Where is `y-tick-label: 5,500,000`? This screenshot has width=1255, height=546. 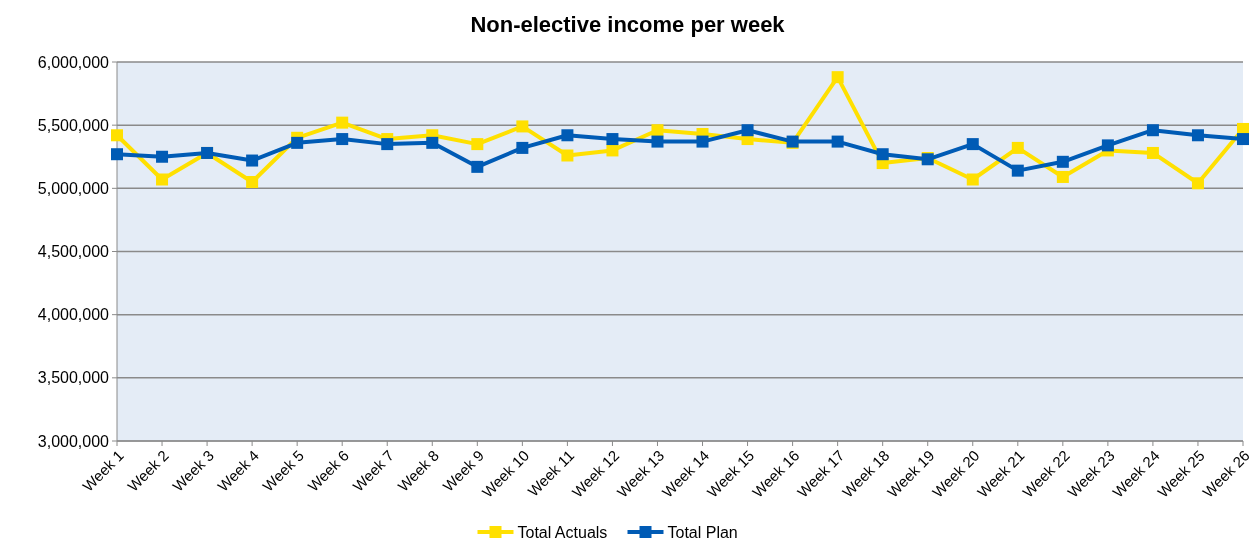
y-tick-label: 5,500,000 is located at coordinates (73, 125).